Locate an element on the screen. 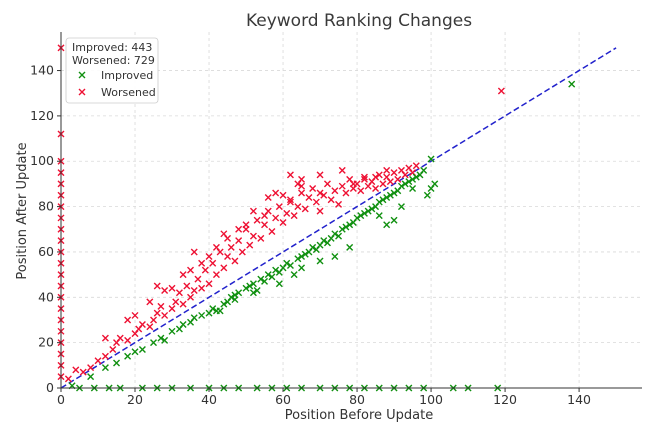 The width and height of the screenshot is (666, 445). legend-marker-worsened is located at coordinates (82, 92).